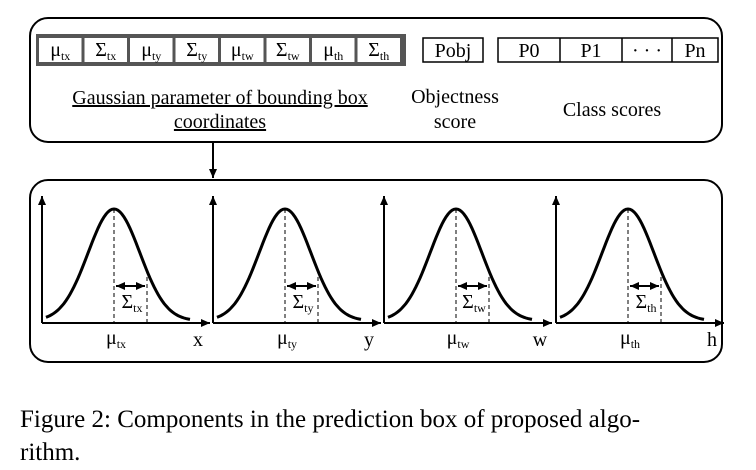 The height and width of the screenshot is (470, 756). I want to click on objectness-label: score, so click(455, 122).